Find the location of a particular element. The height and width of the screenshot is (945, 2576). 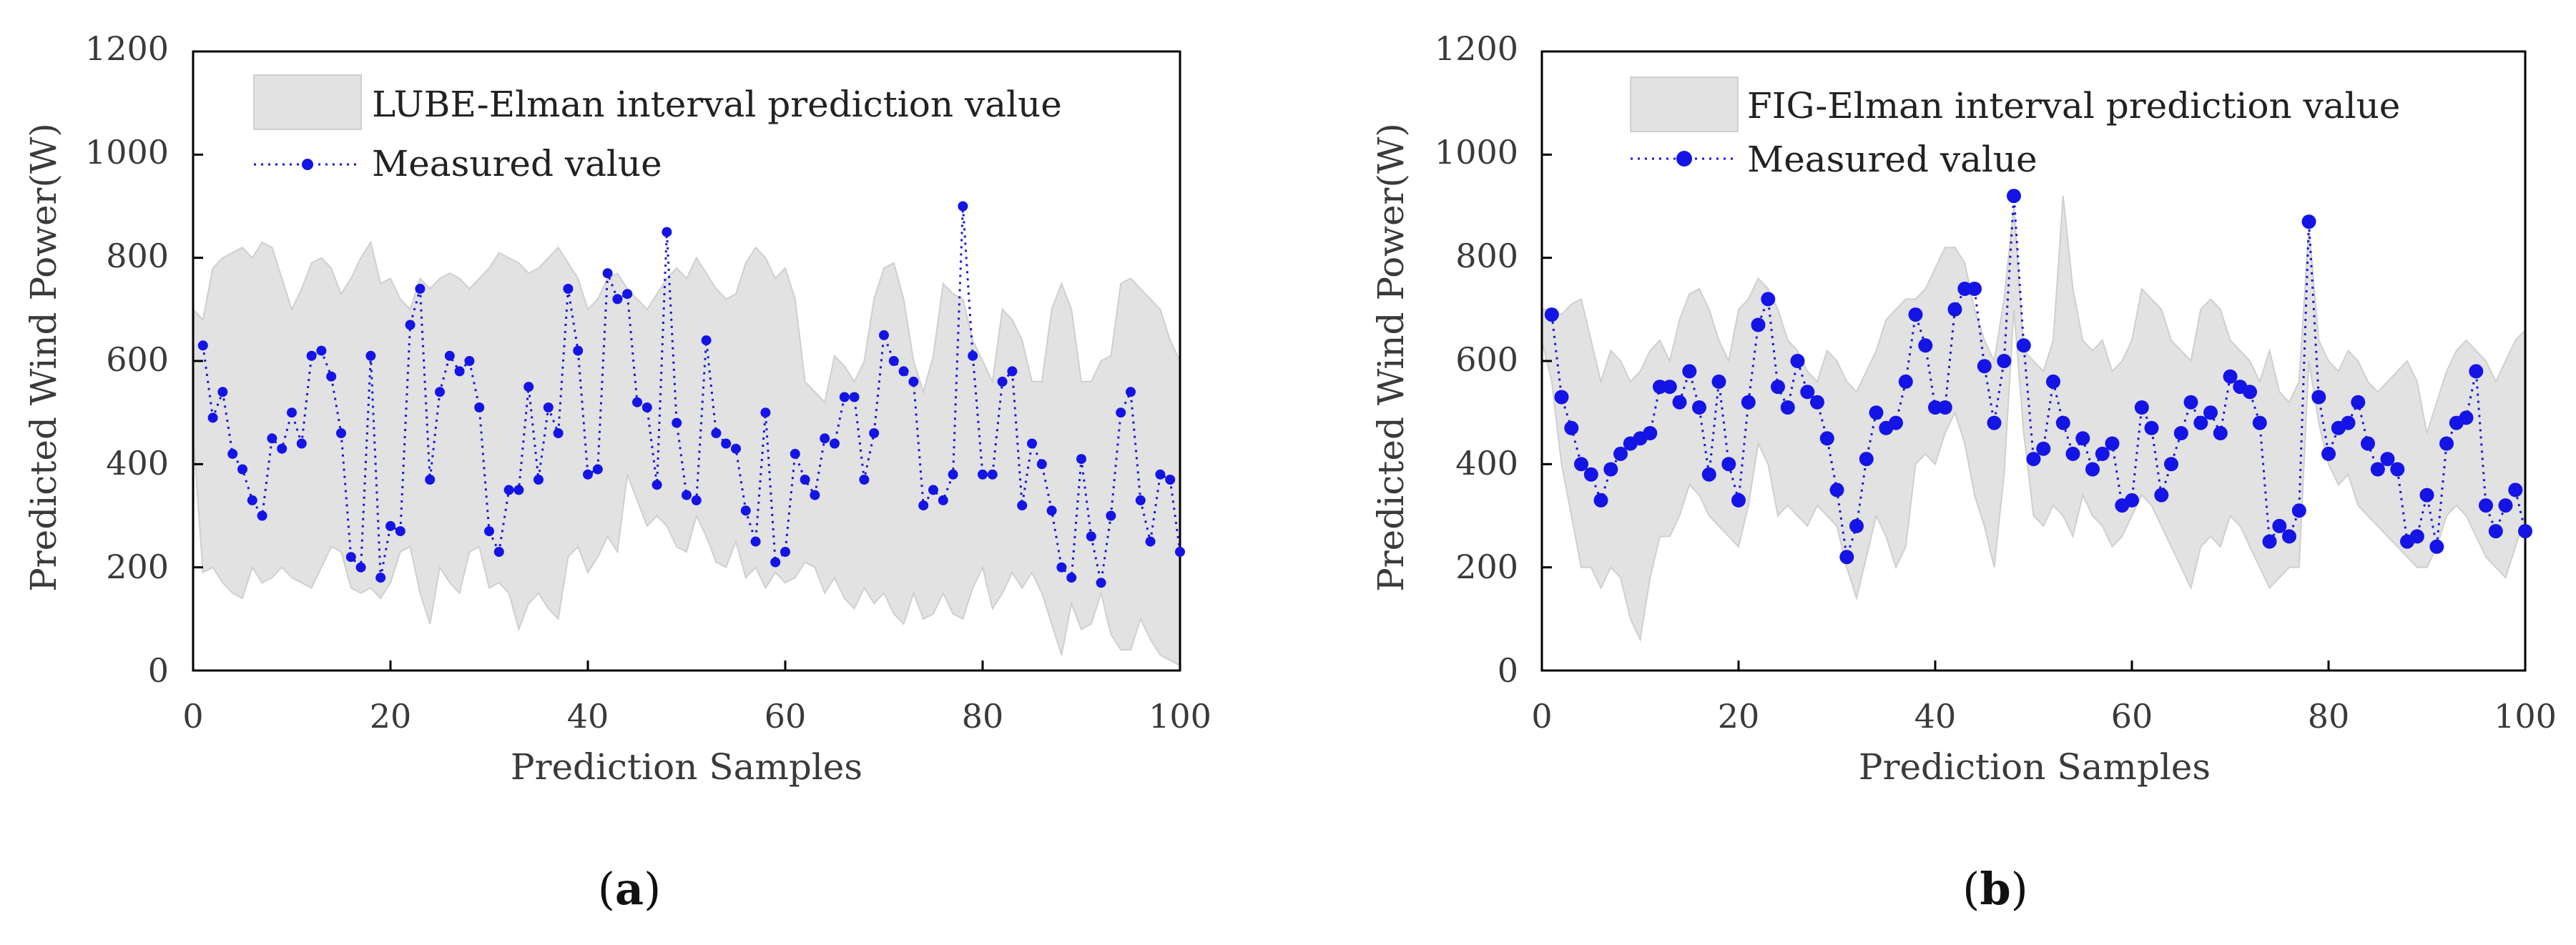

label-letter: a is located at coordinates (630, 889).